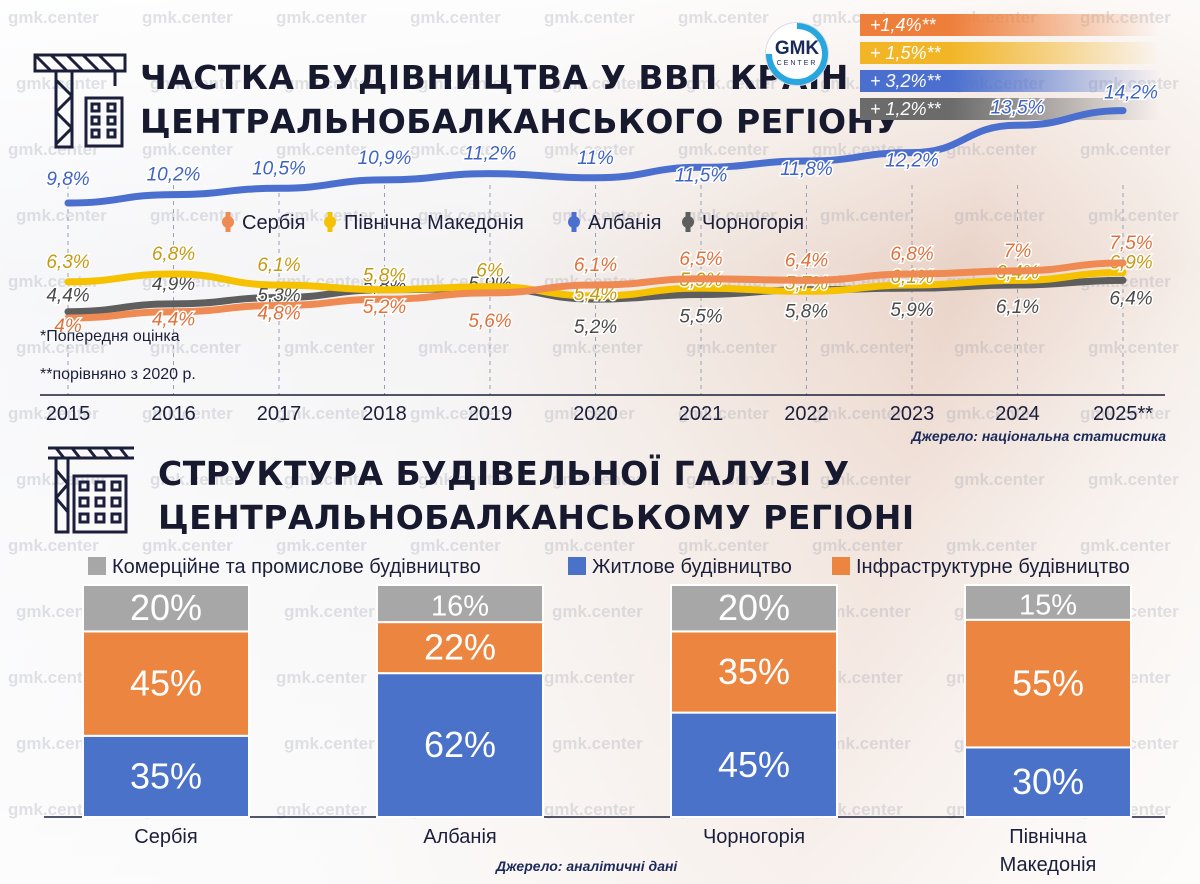  I want to click on data-label: 10,5%, so click(279, 168).